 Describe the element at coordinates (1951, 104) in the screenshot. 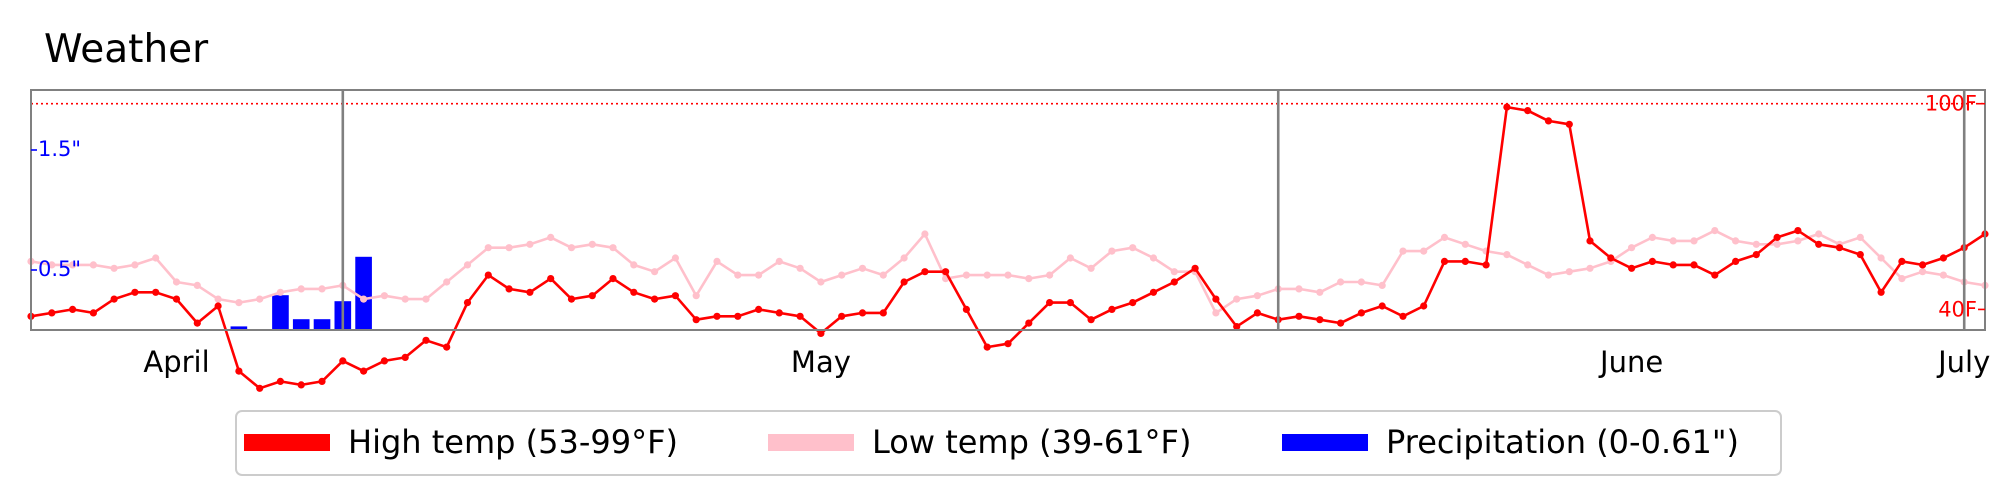

I see `temp-tick-label: 100F` at that location.